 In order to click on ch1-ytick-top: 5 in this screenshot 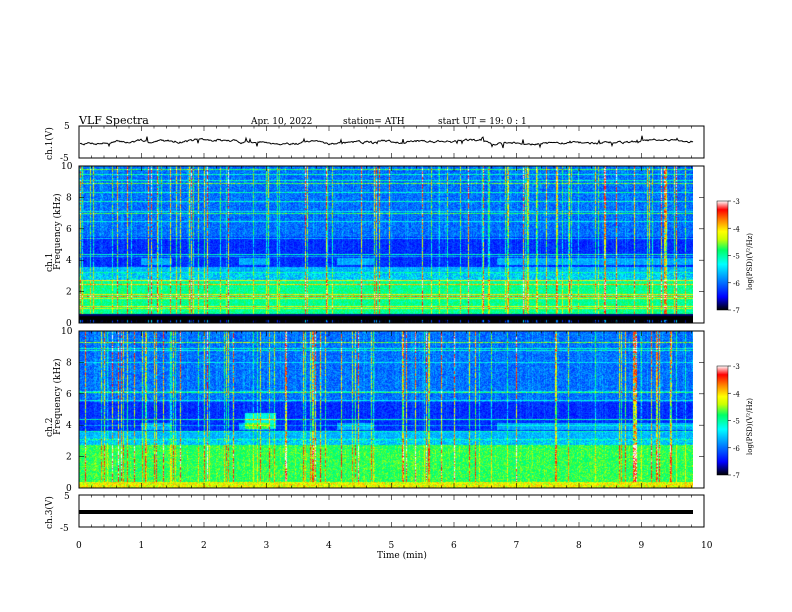, I will do `click(67, 127)`.